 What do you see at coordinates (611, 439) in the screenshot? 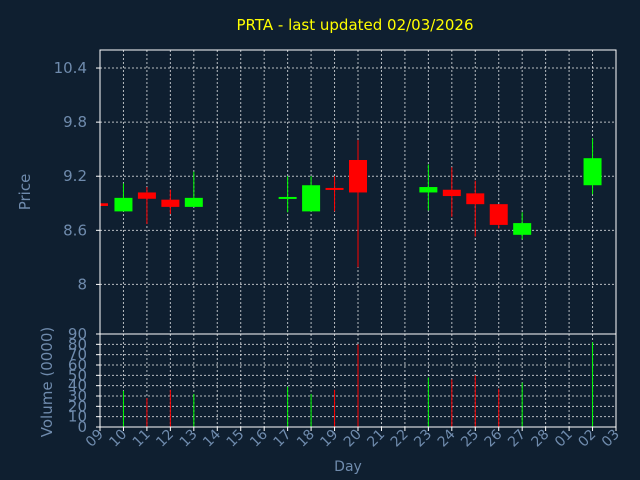
I see `x-tick-label: 03` at bounding box center [611, 439].